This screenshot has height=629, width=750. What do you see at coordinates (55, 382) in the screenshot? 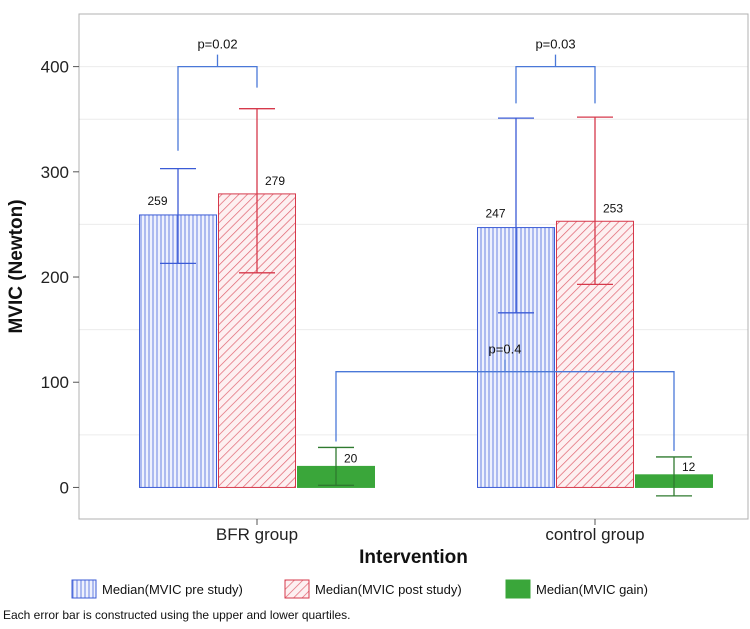
I see `y-tick-label: 100` at bounding box center [55, 382].